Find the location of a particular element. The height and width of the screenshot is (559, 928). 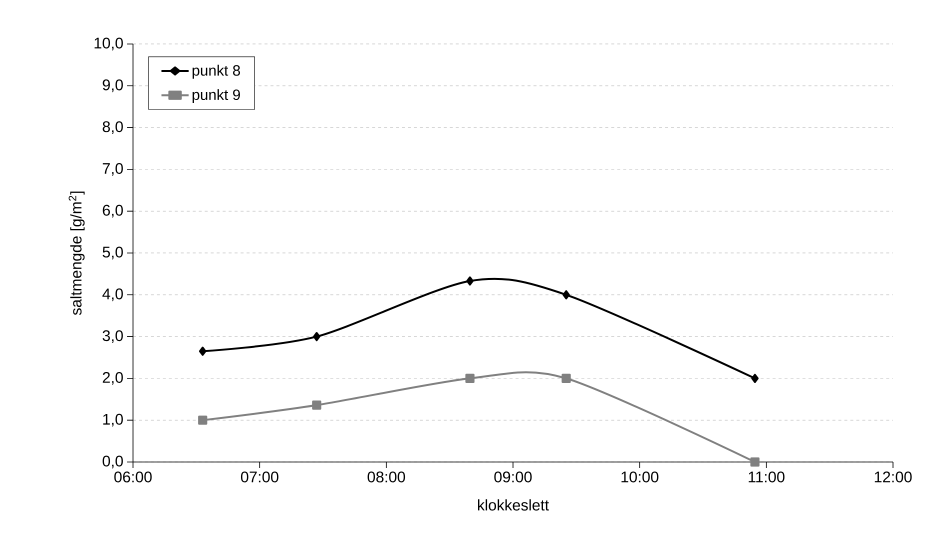

x-tick-label: 11:00 is located at coordinates (766, 476).